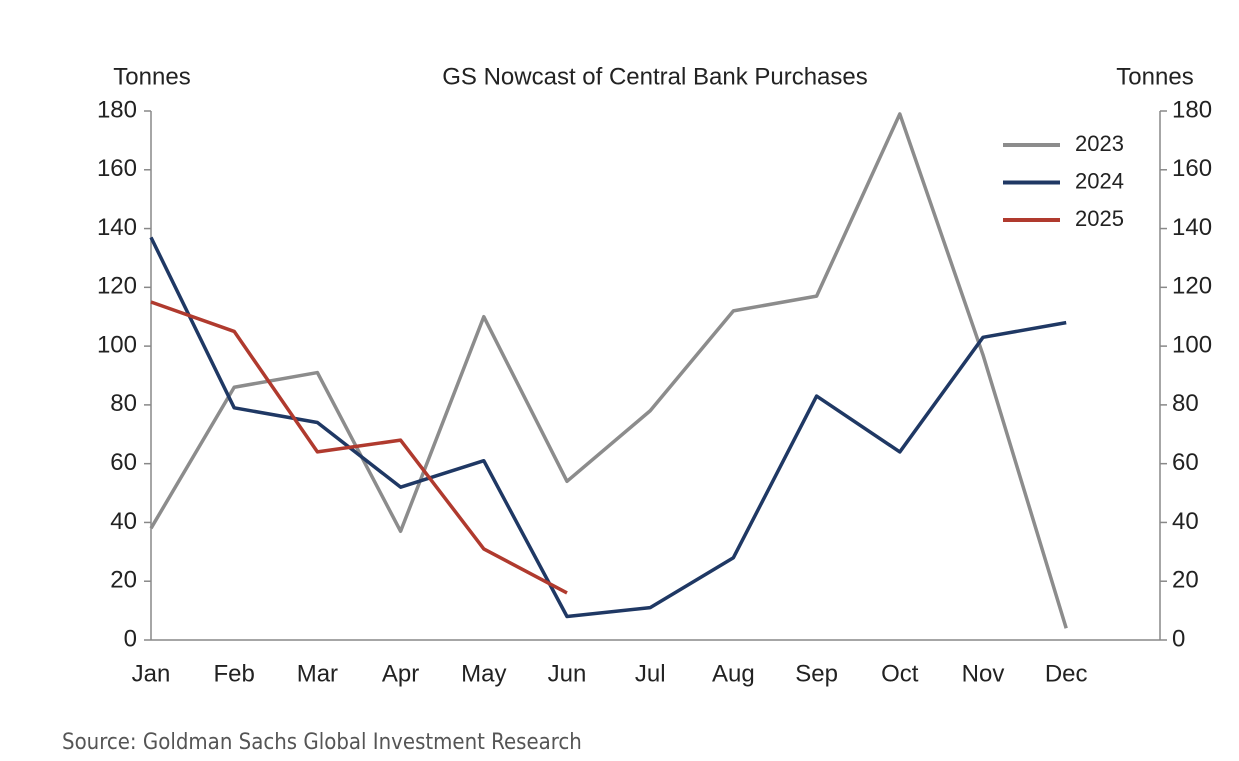 Image resolution: width=1239 pixels, height=761 pixels. What do you see at coordinates (1185, 580) in the screenshot?
I see `y2-tick-label: 20` at bounding box center [1185, 580].